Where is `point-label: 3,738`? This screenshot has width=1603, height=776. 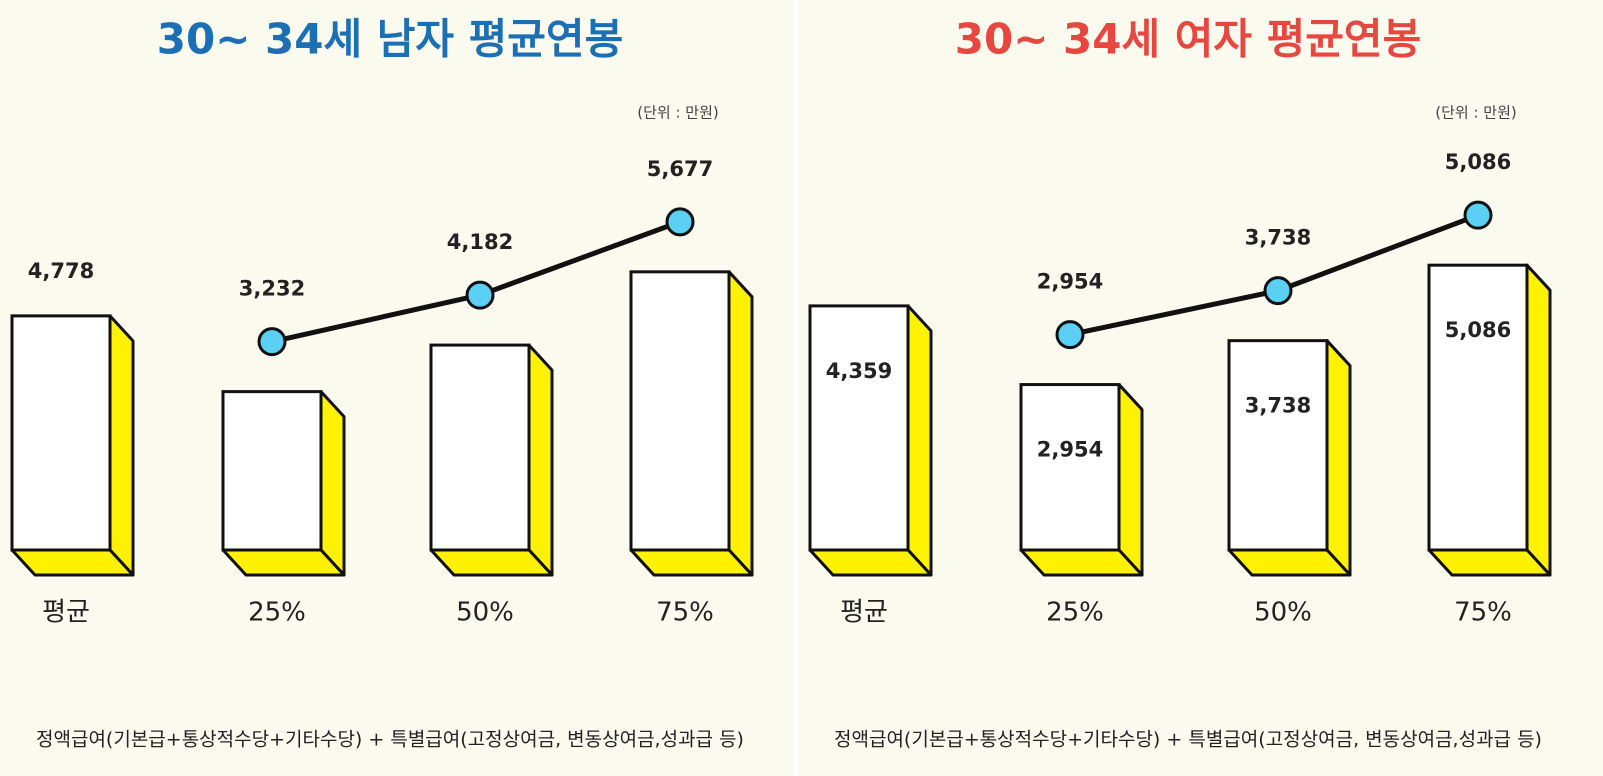
point-label: 3,738 is located at coordinates (1278, 238).